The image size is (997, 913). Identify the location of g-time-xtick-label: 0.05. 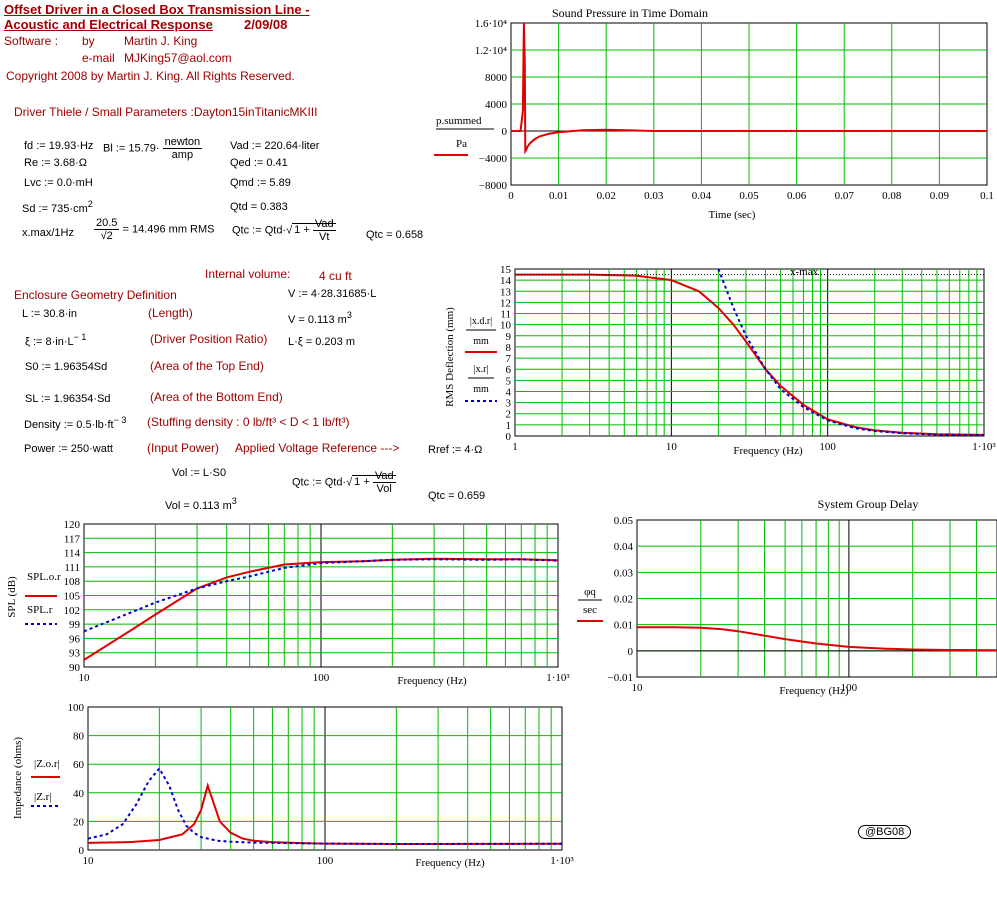
(749, 196).